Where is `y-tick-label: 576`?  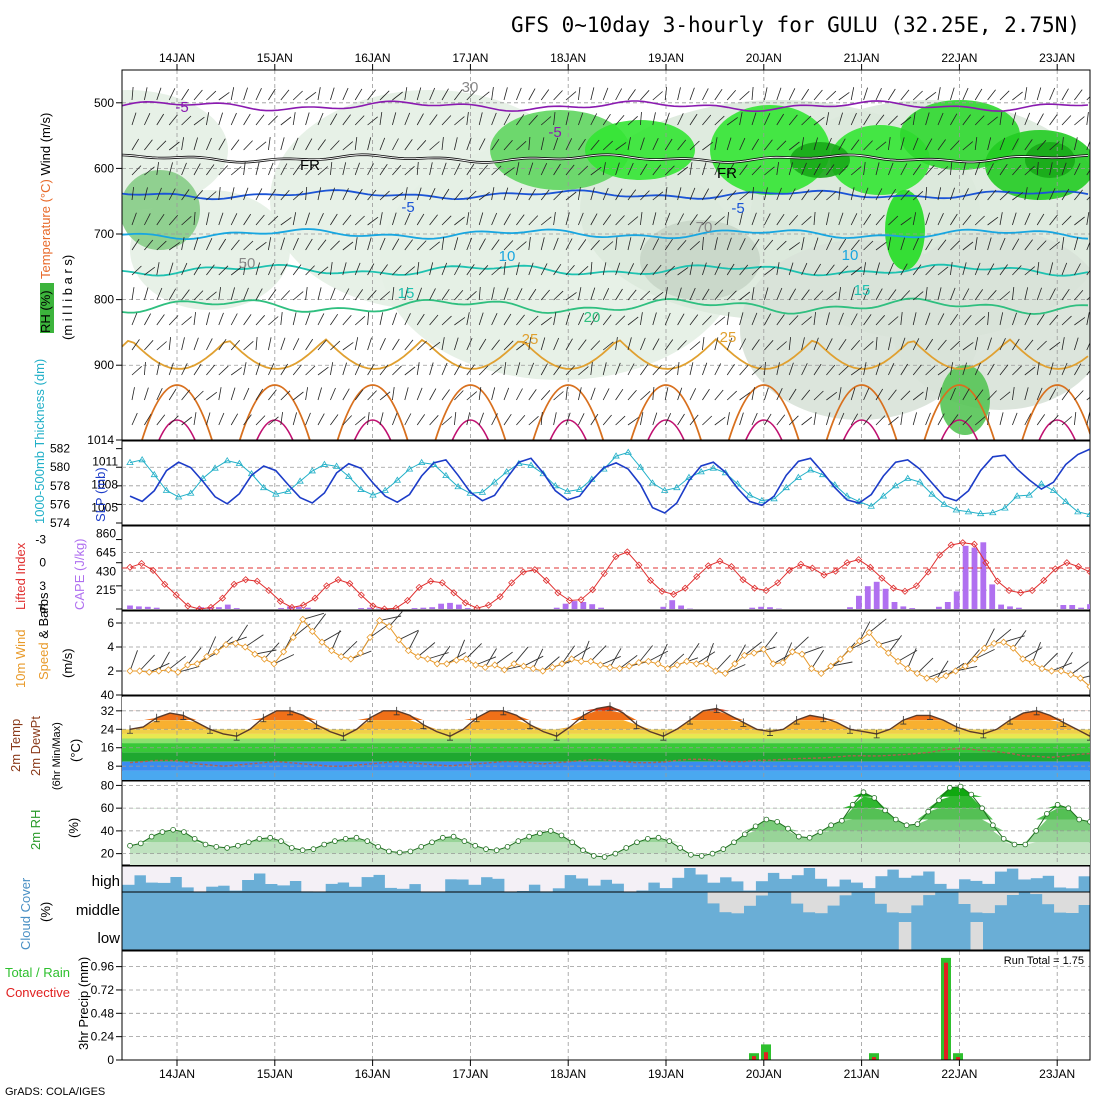
y-tick-label: 576 is located at coordinates (60, 504).